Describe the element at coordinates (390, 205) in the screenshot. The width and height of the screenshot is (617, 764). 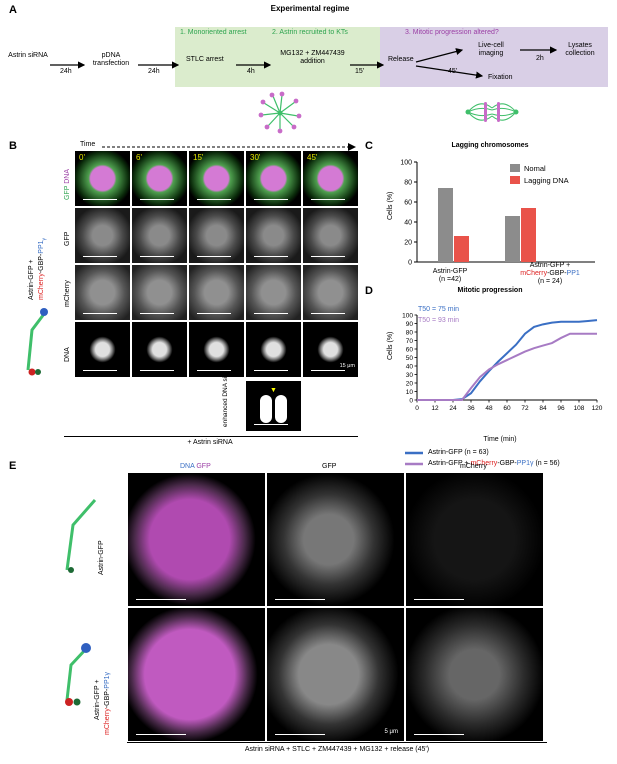
I see `chart-c-ylabel: Cells (%)` at that location.